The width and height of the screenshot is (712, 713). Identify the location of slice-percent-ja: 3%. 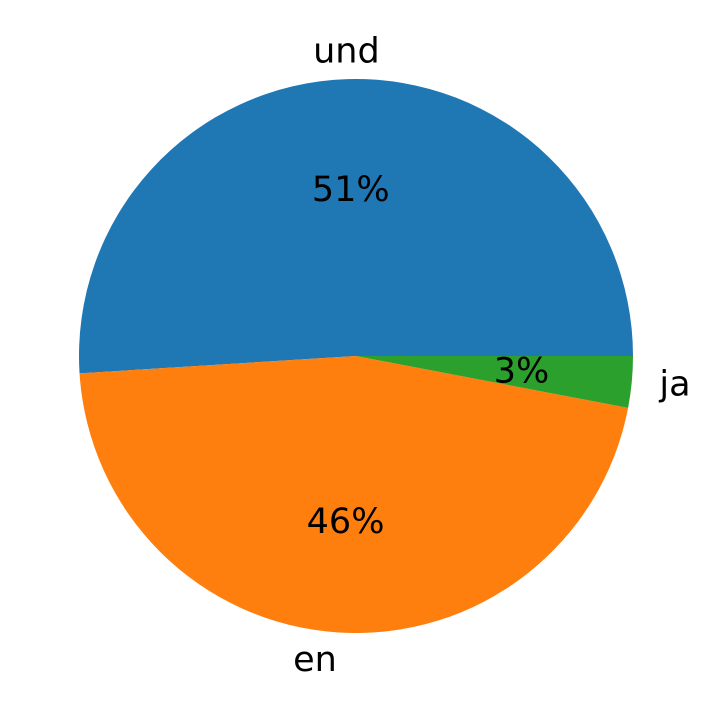
(522, 372).